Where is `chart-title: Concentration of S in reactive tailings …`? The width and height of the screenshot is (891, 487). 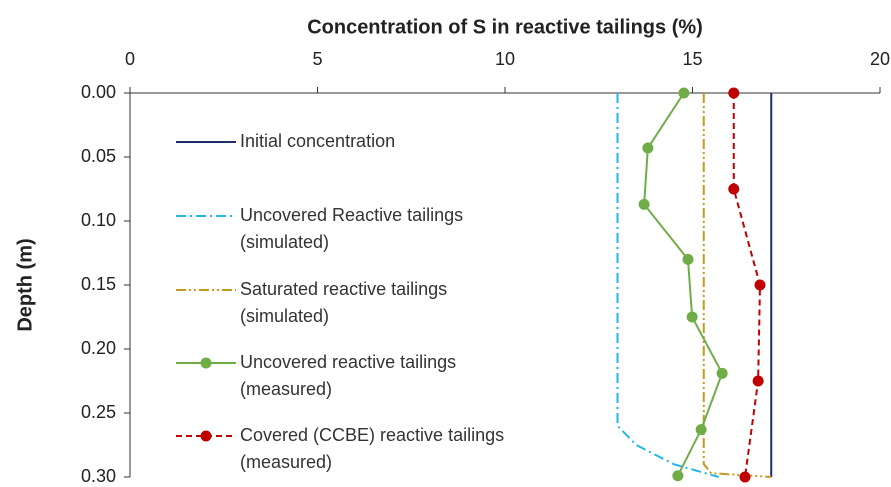 chart-title: Concentration of S in reactive tailings … is located at coordinates (505, 27).